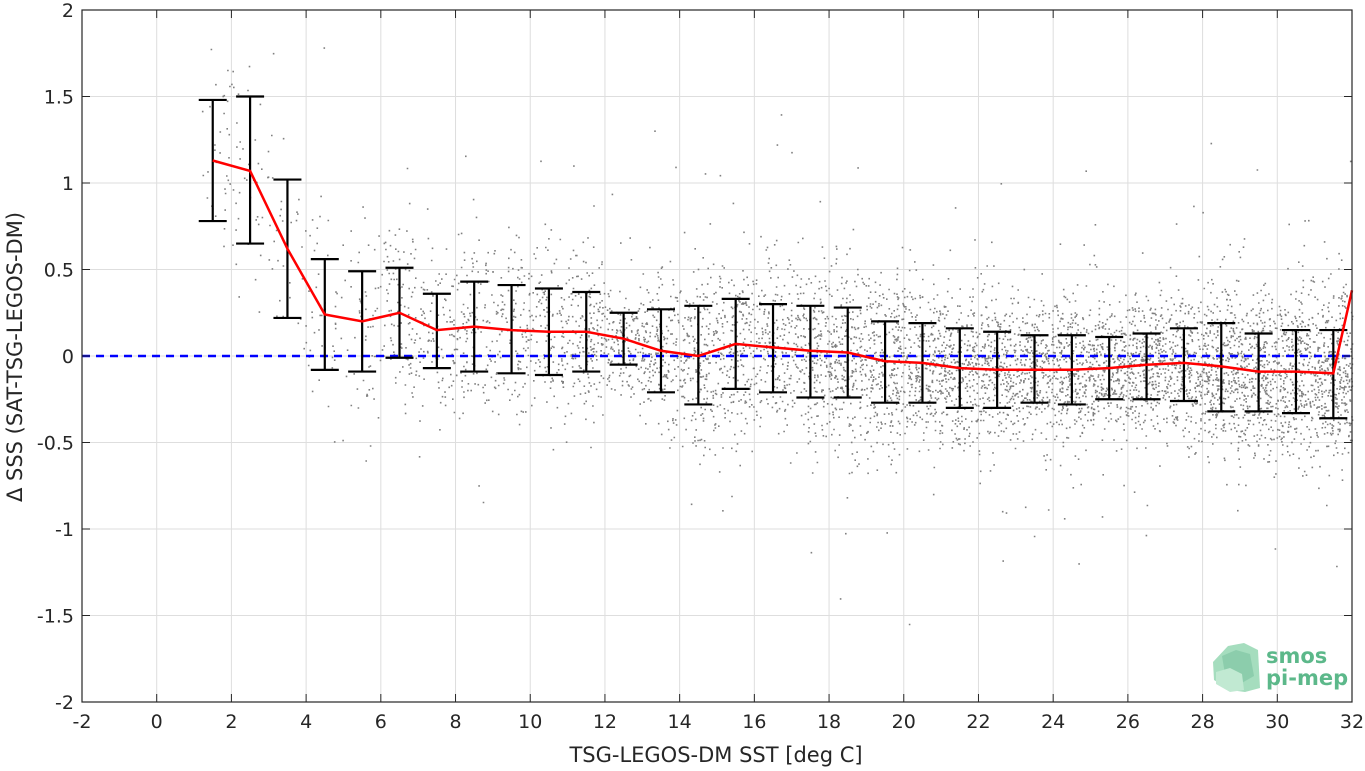 This screenshot has width=1365, height=771. I want to click on logo-mark-icon, so click(1236, 667).